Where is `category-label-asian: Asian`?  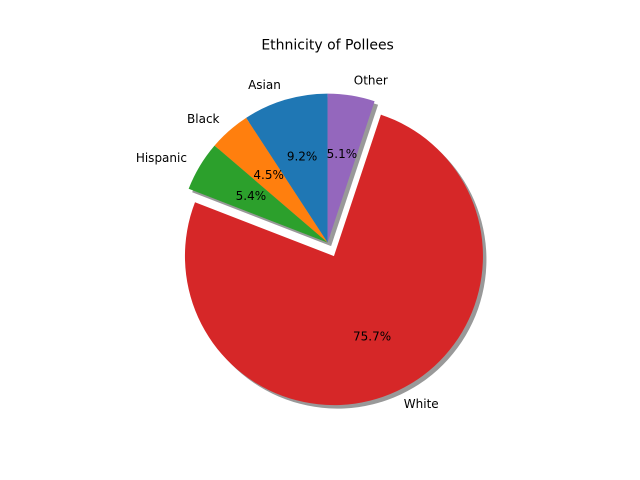
category-label-asian: Asian is located at coordinates (264, 85).